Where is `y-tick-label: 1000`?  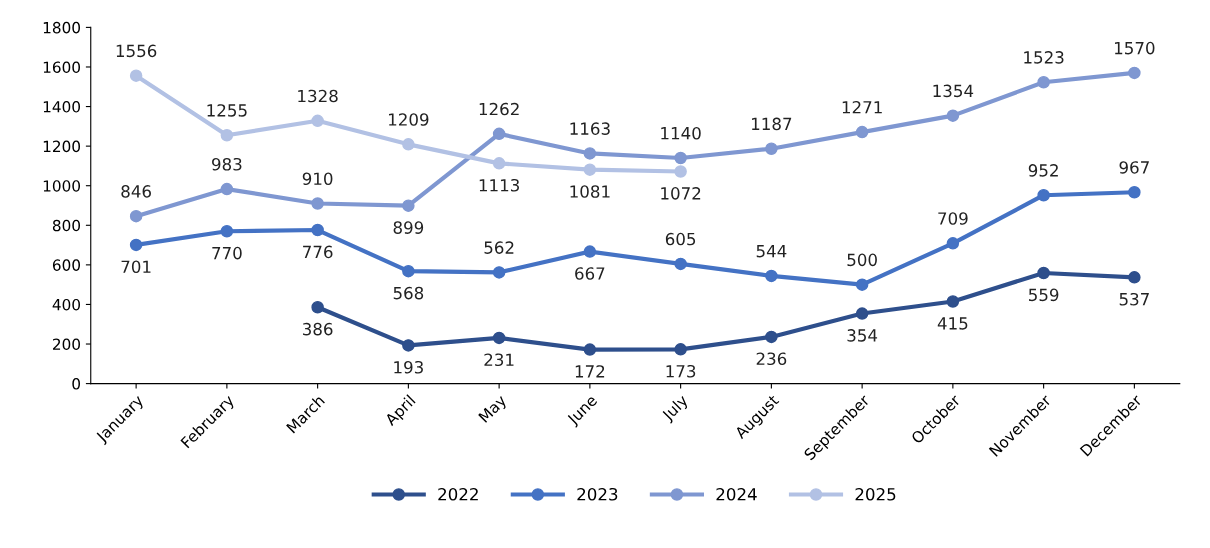
y-tick-label: 1000 is located at coordinates (62, 186).